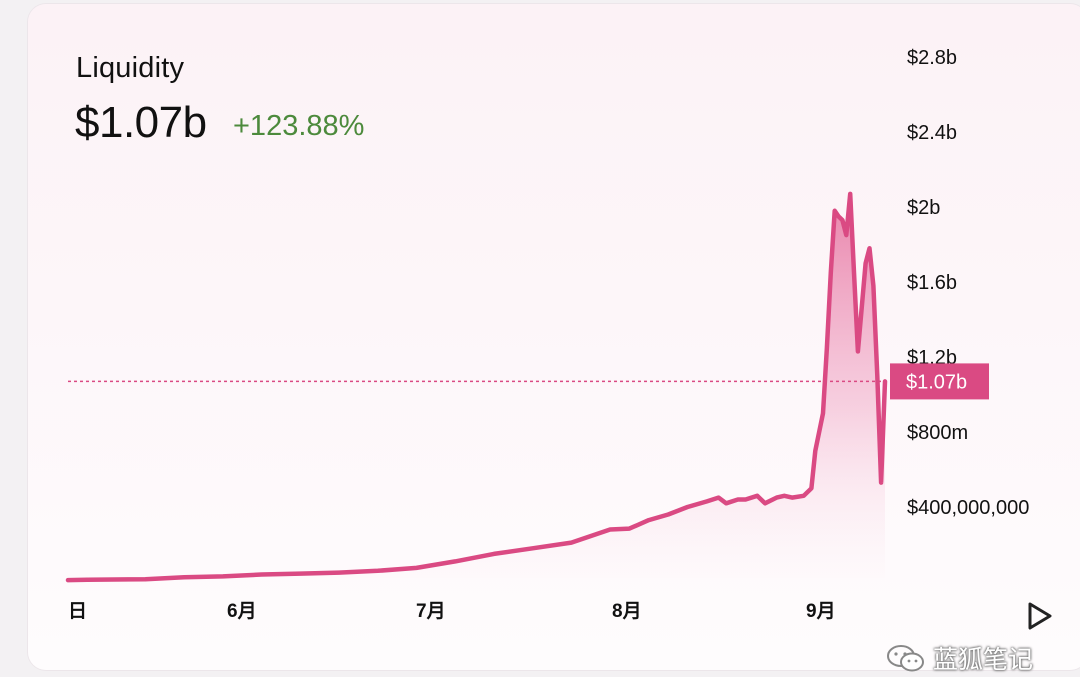 This screenshot has height=677, width=1080. Describe the element at coordinates (923, 208) in the screenshot. I see `y-tick-label: $2b` at that location.